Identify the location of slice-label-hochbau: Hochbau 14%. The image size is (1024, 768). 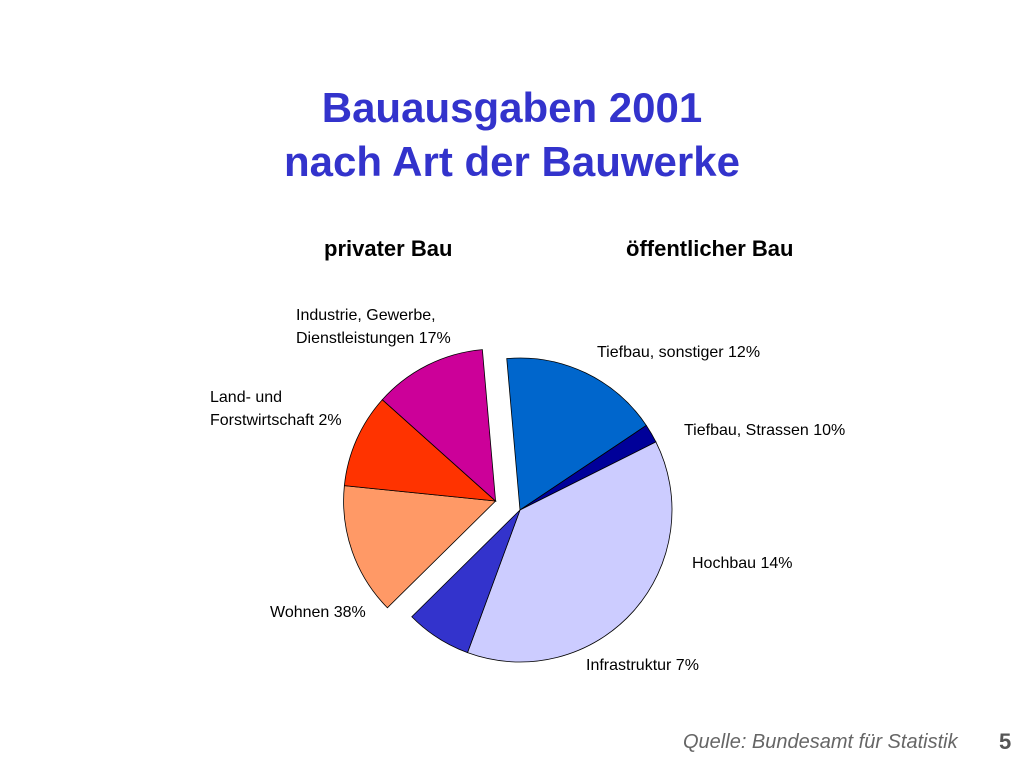
(742, 563).